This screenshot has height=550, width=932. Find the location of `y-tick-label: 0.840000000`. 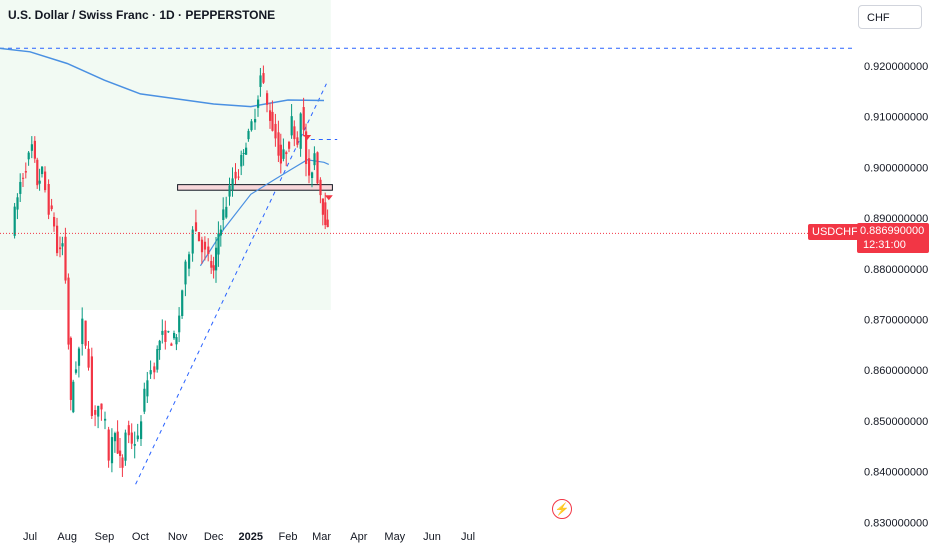

y-tick-label: 0.840000000 is located at coordinates (896, 473).